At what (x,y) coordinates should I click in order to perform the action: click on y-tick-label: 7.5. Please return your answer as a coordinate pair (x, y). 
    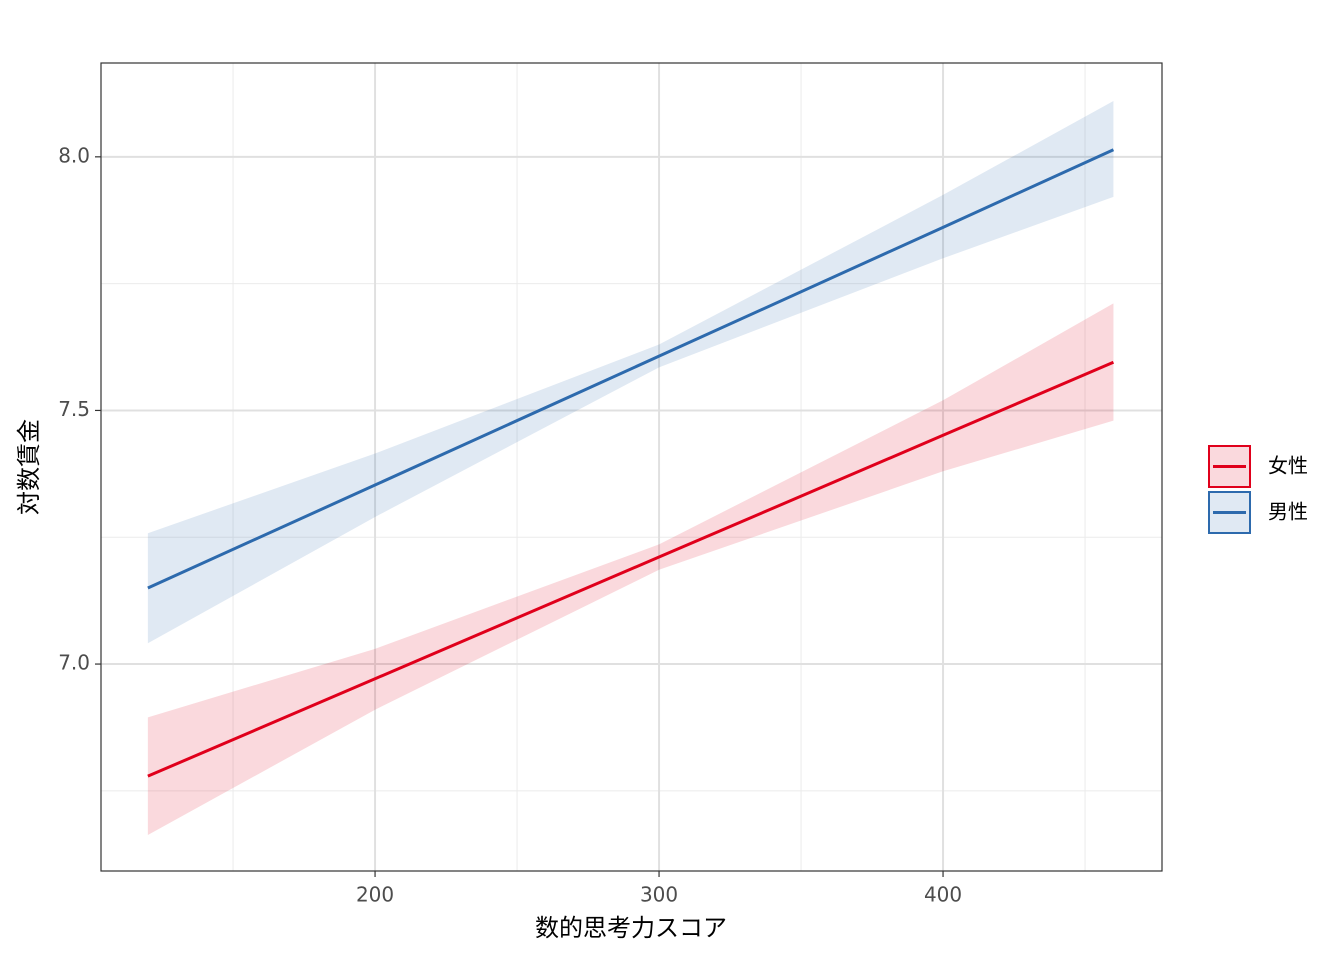
    Looking at the image, I should click on (74, 409).